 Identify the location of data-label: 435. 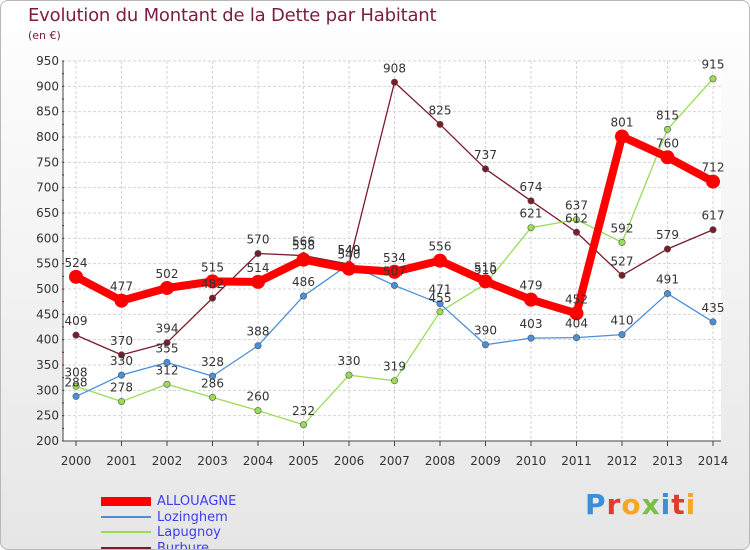
(713, 308).